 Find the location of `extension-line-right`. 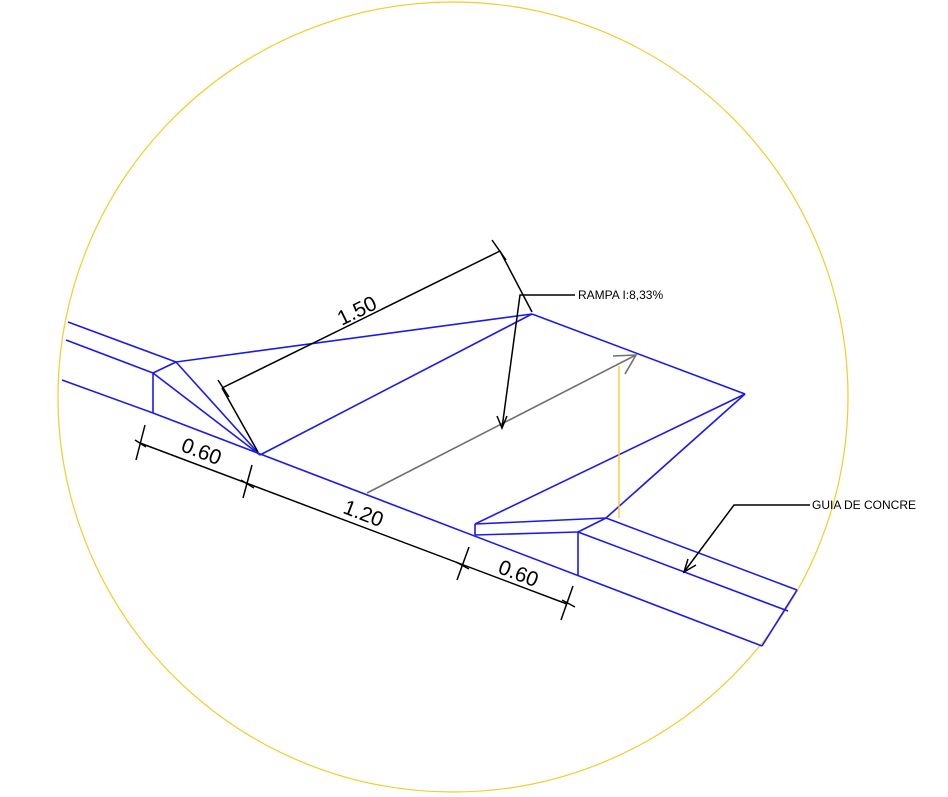

extension-line-right is located at coordinates (516, 281).